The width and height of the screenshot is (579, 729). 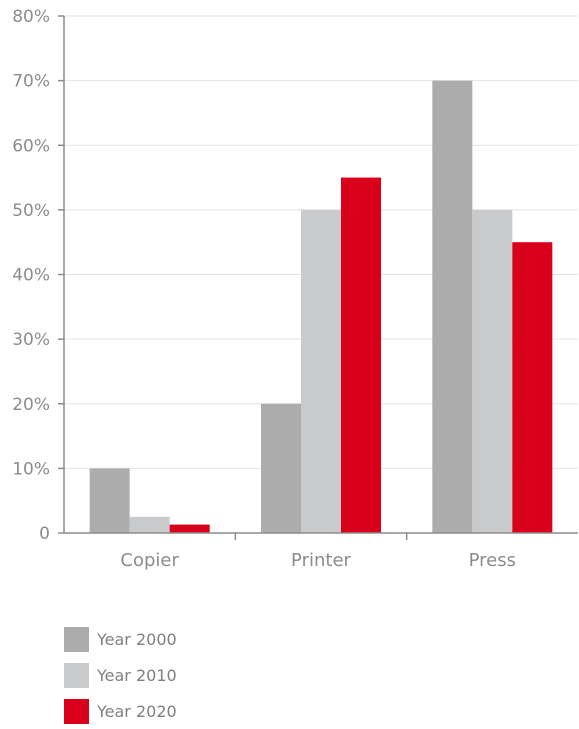 What do you see at coordinates (31, 82) in the screenshot?
I see `y-tick-label: 70%` at bounding box center [31, 82].